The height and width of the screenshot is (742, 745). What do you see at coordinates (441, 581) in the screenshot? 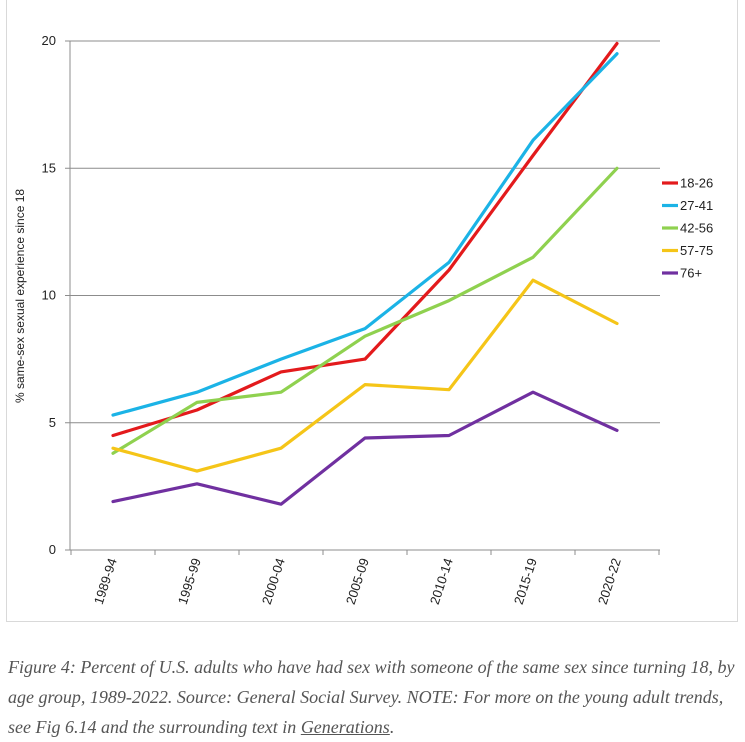
I see `x-tick-label: 2010-14` at bounding box center [441, 581].